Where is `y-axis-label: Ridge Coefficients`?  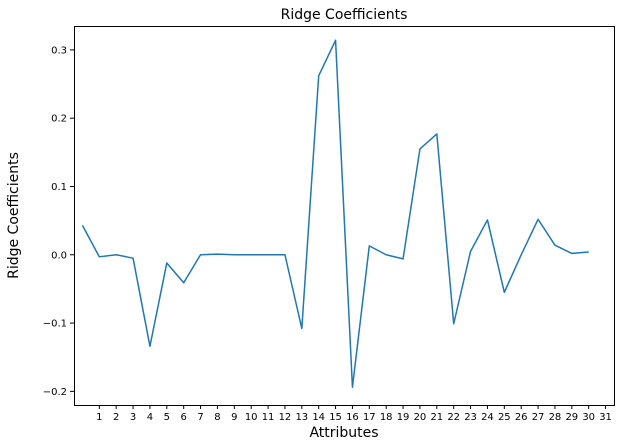
y-axis-label: Ridge Coefficients is located at coordinates (14, 215).